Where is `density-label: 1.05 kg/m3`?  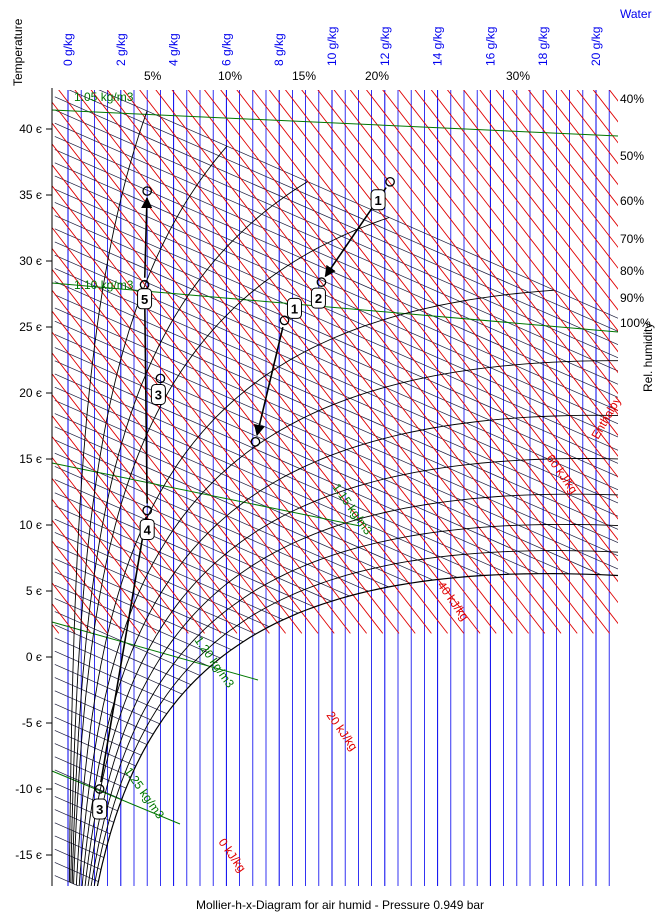
density-label: 1.05 kg/m3 is located at coordinates (104, 97).